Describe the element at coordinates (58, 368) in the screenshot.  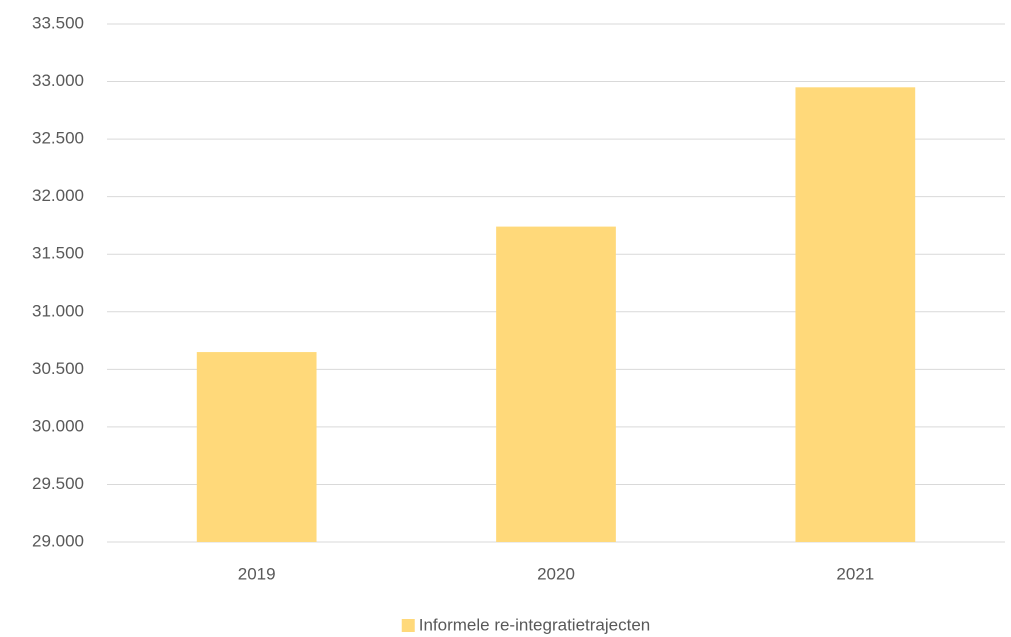
I see `y-tick-label: 30.500` at that location.